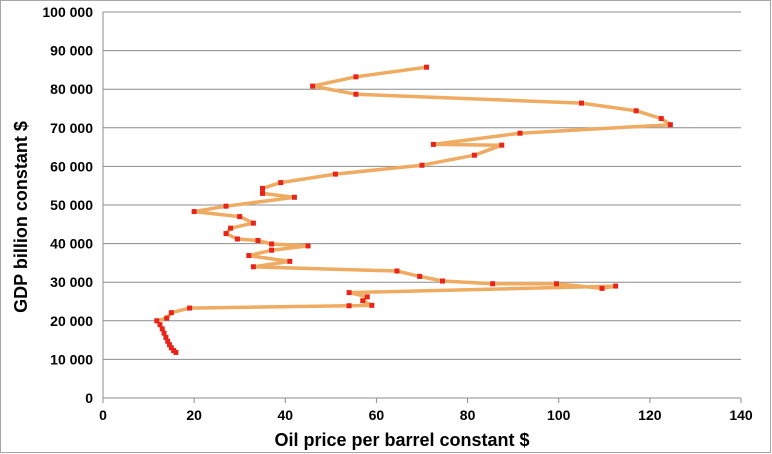 The height and width of the screenshot is (454, 772). Describe the element at coordinates (71, 359) in the screenshot. I see `y-tick-label: 10 000` at that location.